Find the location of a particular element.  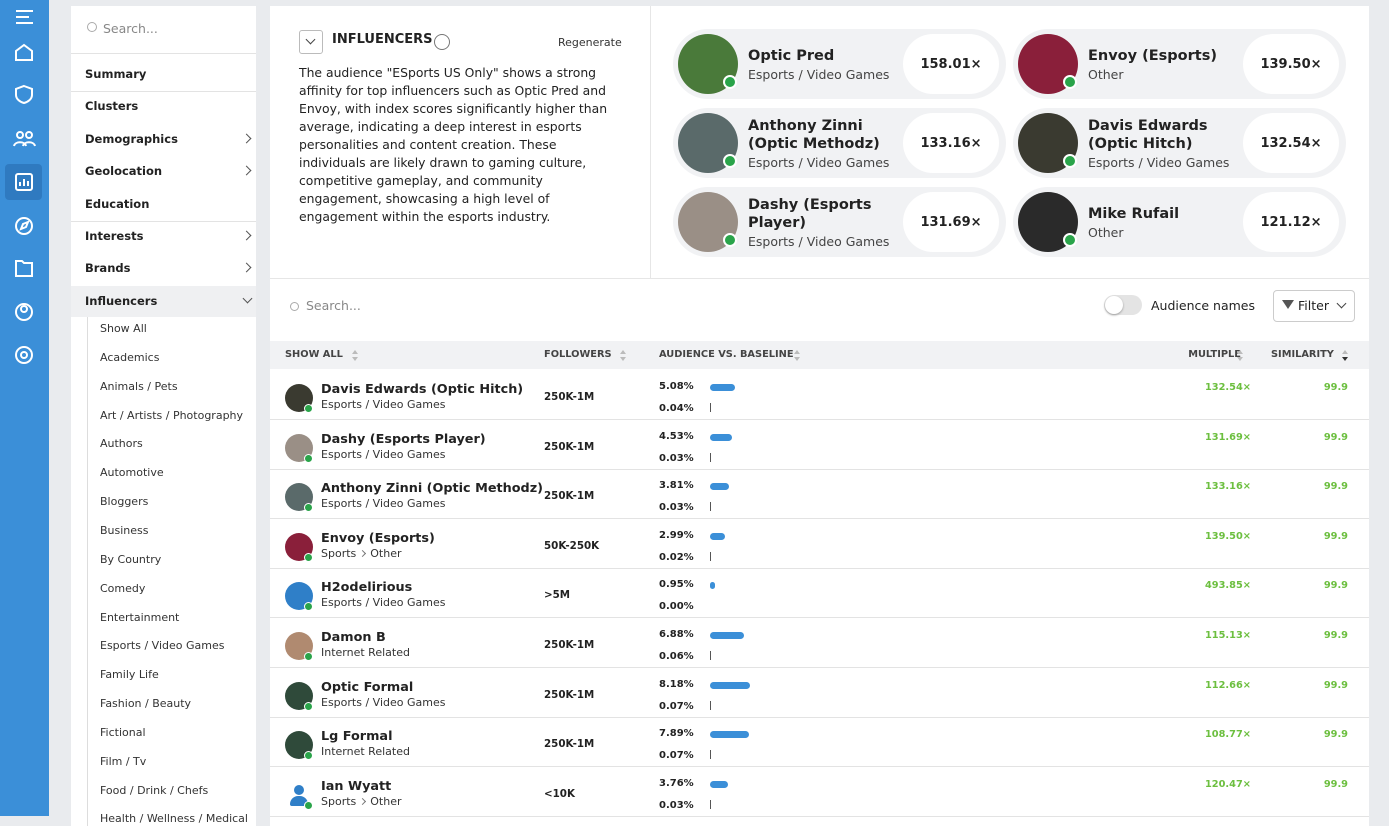

row-name: Anthony Zinni (Optic Methodz) is located at coordinates (432, 488).